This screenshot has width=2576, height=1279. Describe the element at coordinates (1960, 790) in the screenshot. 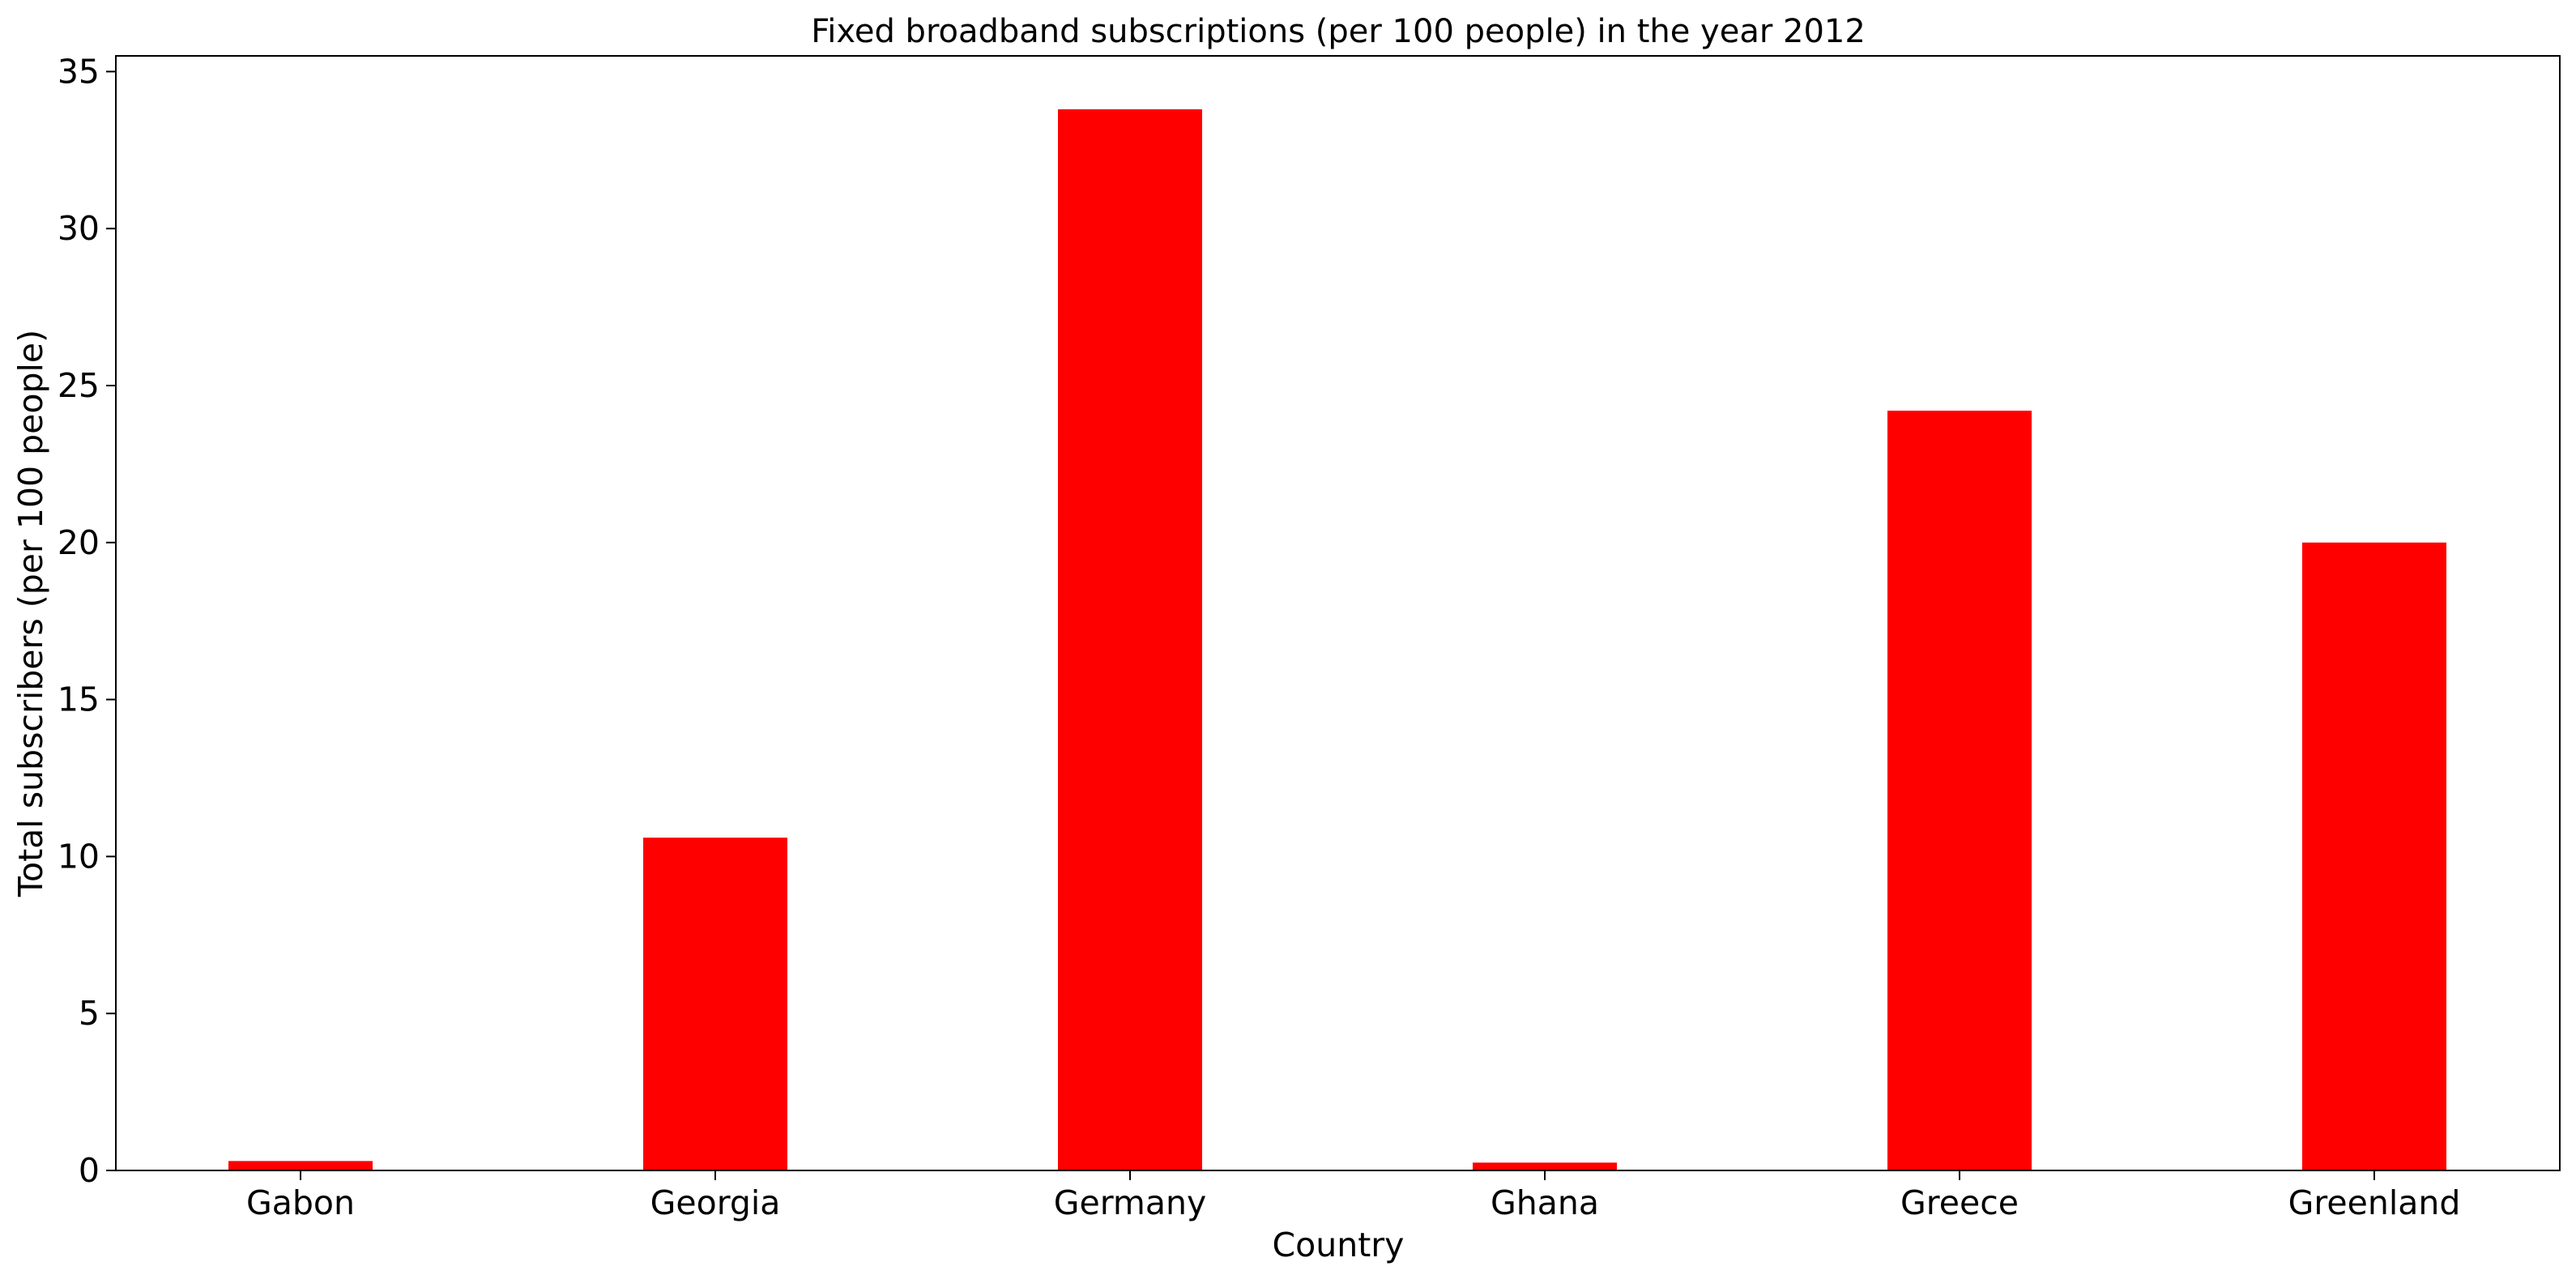

I see `bar-greece` at that location.